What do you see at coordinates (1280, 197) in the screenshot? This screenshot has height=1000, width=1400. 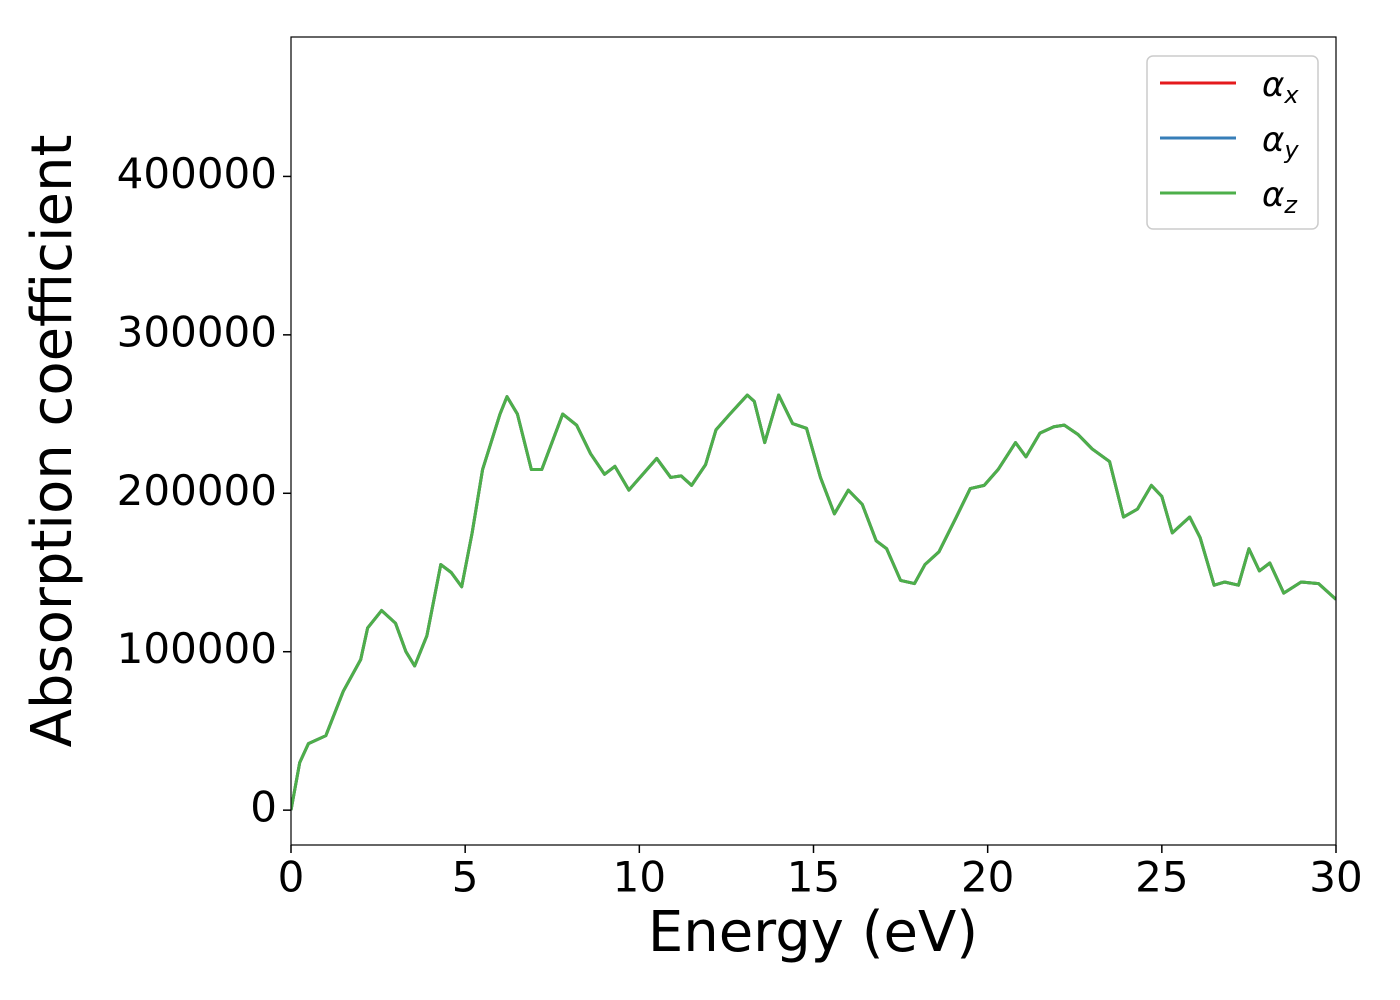 I see `legend-label: αz` at bounding box center [1280, 197].